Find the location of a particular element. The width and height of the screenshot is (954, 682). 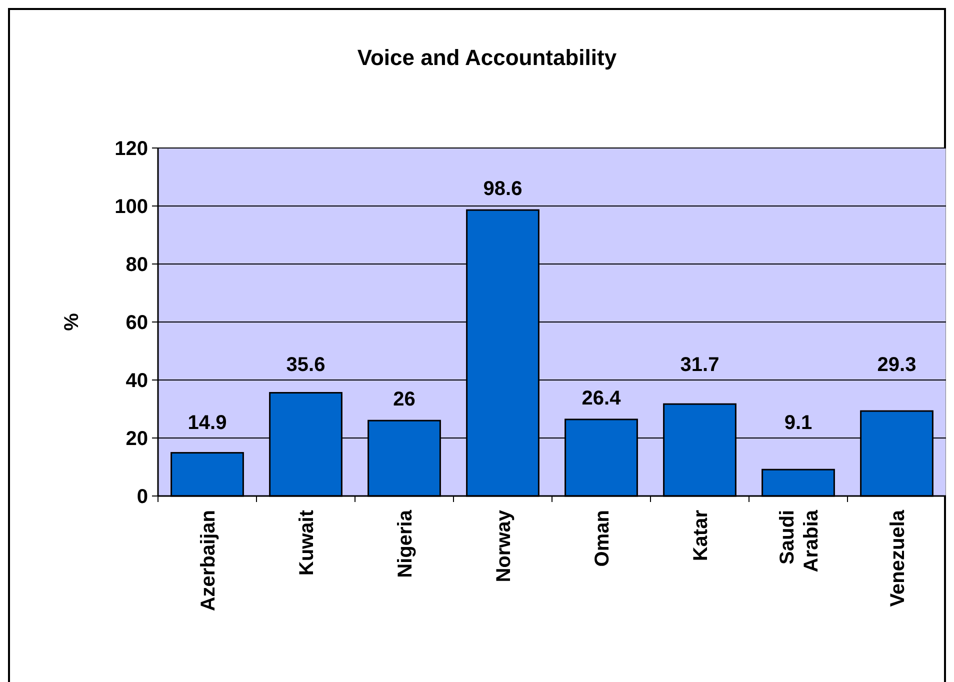

chart-title: Voice and Accountability is located at coordinates (487, 57).